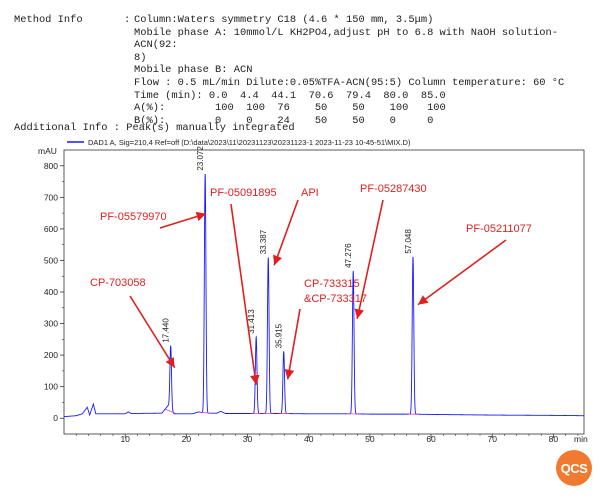 The height and width of the screenshot is (500, 600). I want to click on x-tick-label: 20, so click(187, 438).